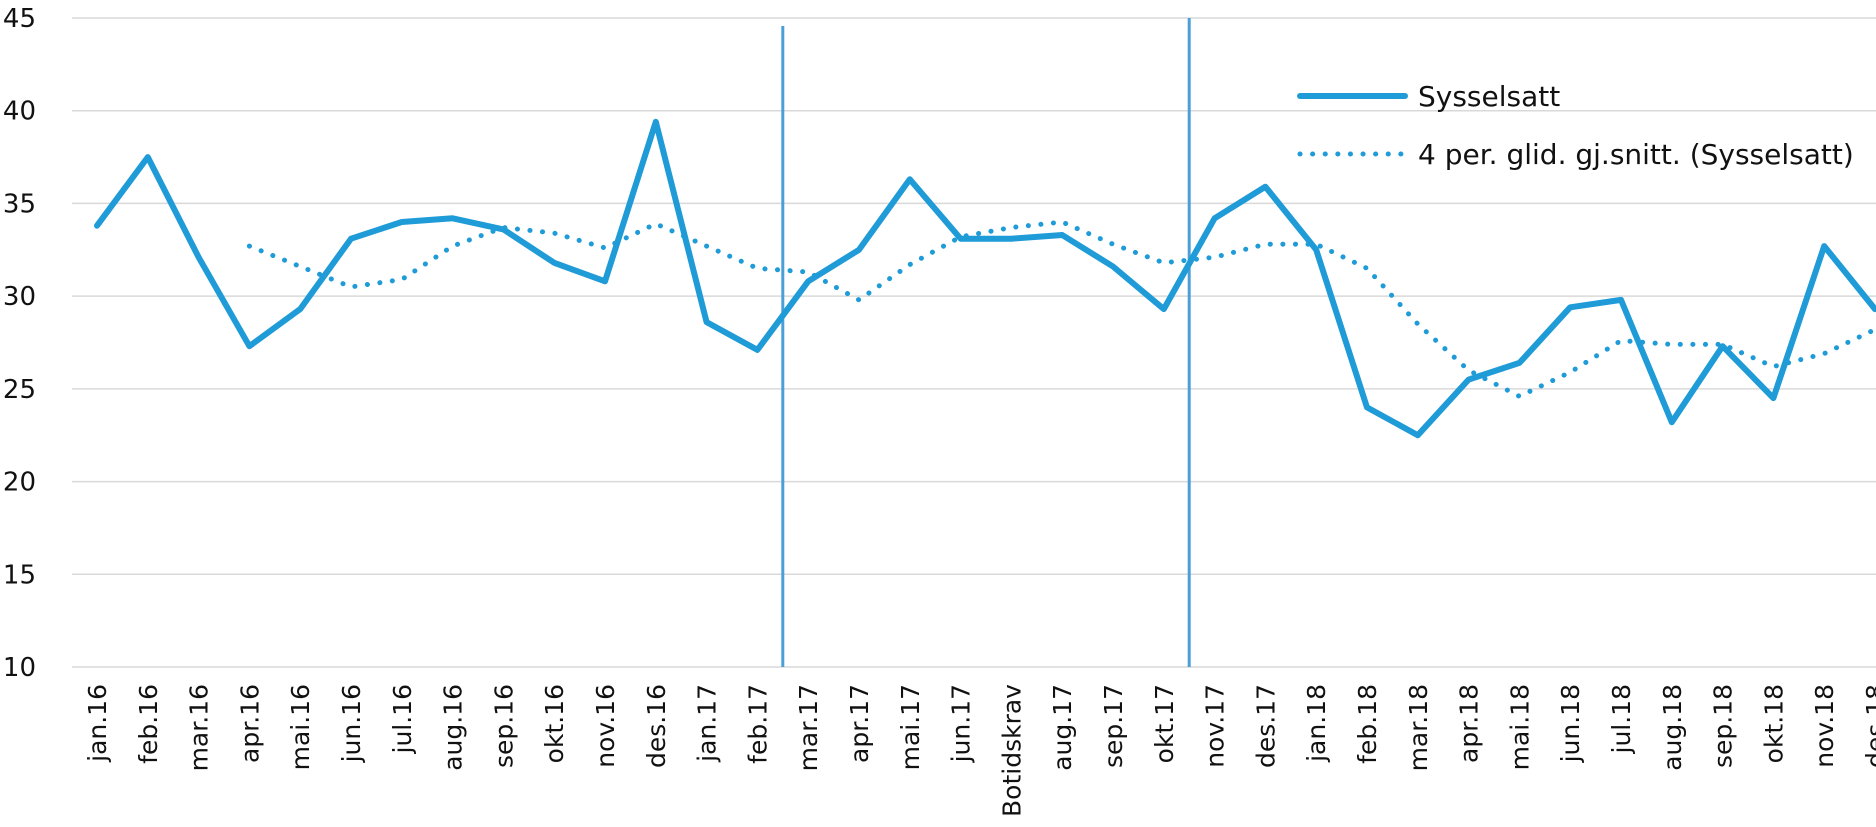 This screenshot has height=827, width=1876. Describe the element at coordinates (554, 723) in the screenshot. I see `x-tick-label: okt.16` at that location.